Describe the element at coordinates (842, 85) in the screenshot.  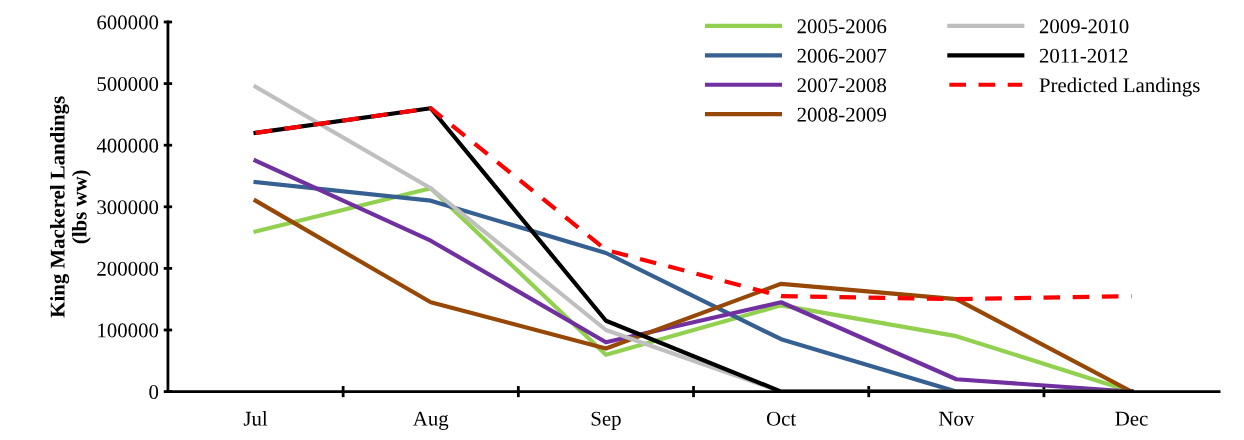
I see `legend-label: 2007-2008` at that location.